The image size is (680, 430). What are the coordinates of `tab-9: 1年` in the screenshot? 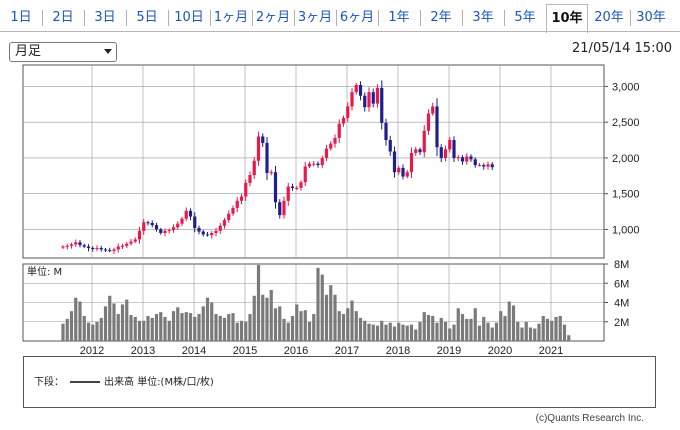 It's located at (399, 17).